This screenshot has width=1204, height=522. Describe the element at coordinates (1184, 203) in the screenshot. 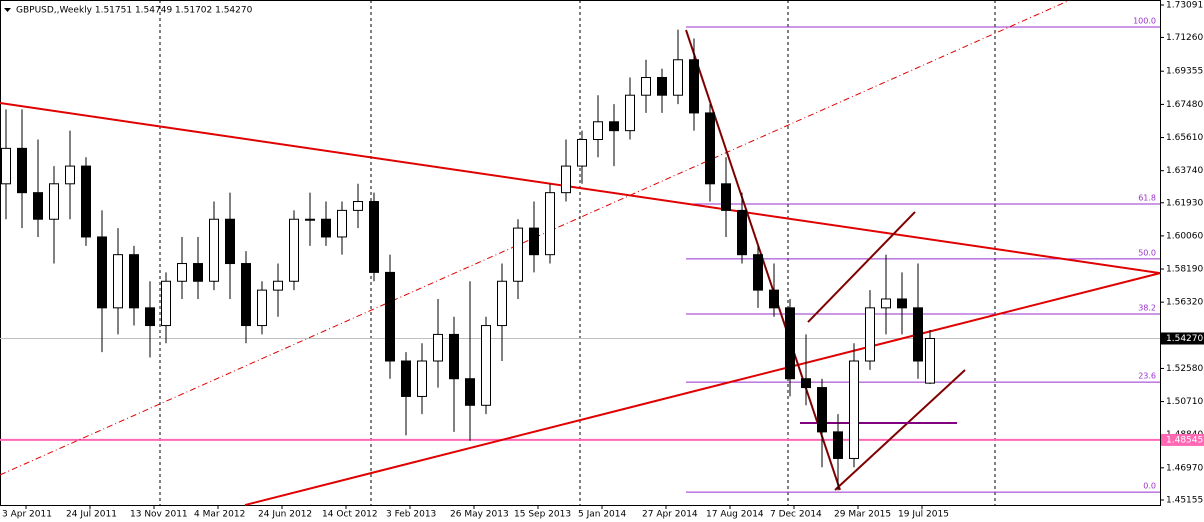

I see `y-tick-label: 1.61930` at that location.